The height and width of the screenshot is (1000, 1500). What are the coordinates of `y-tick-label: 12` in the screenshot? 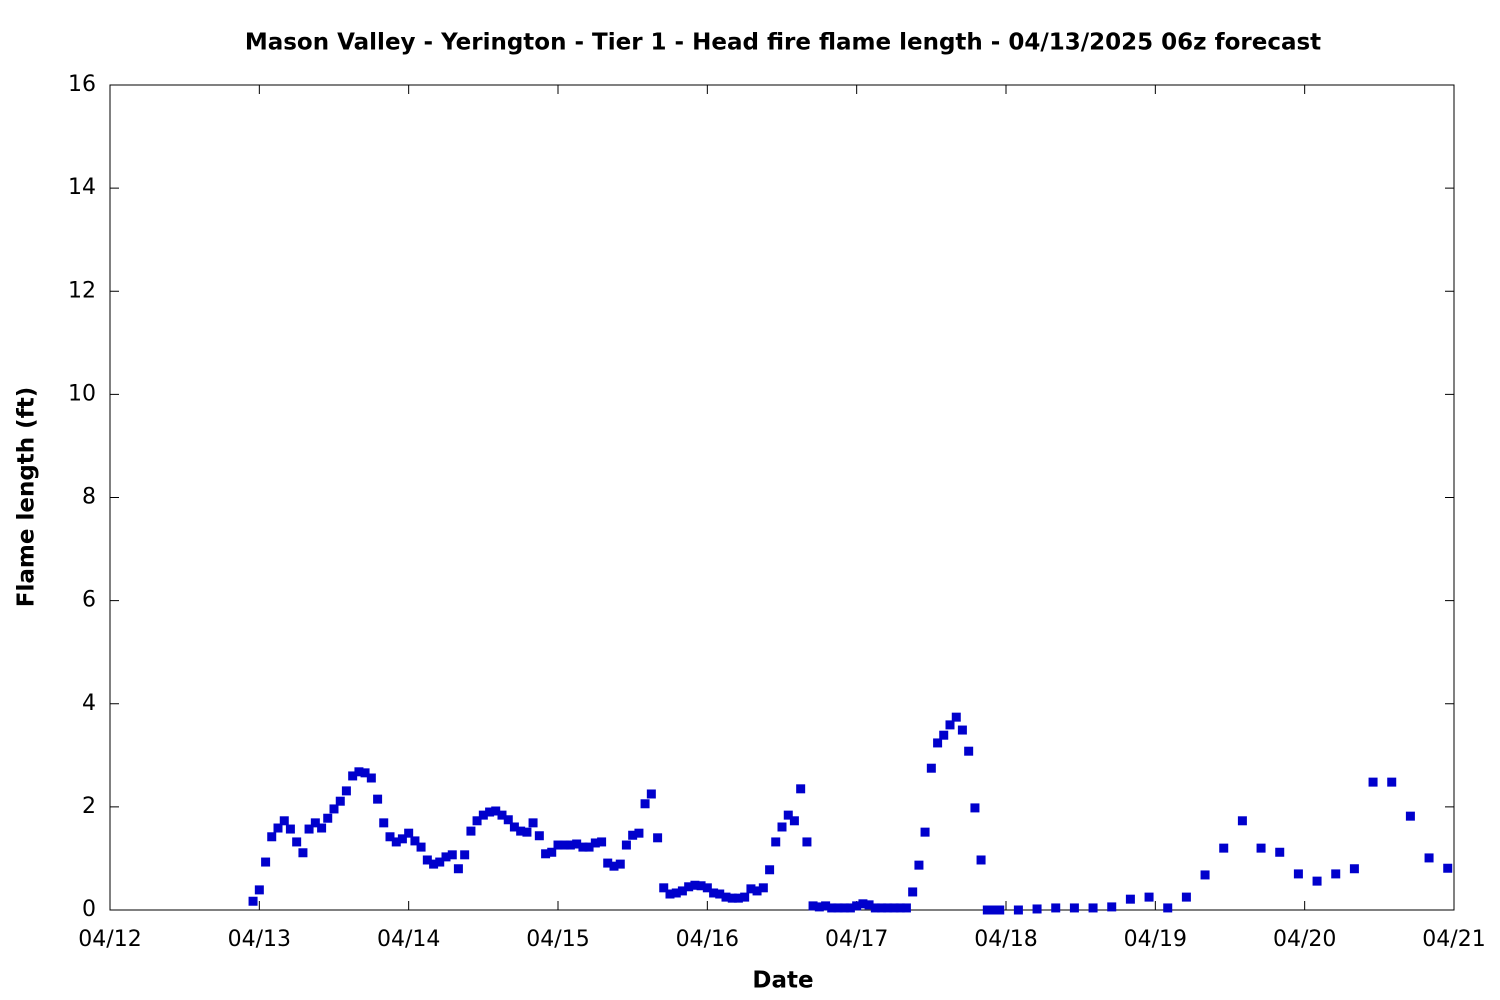 It's located at (82, 290).